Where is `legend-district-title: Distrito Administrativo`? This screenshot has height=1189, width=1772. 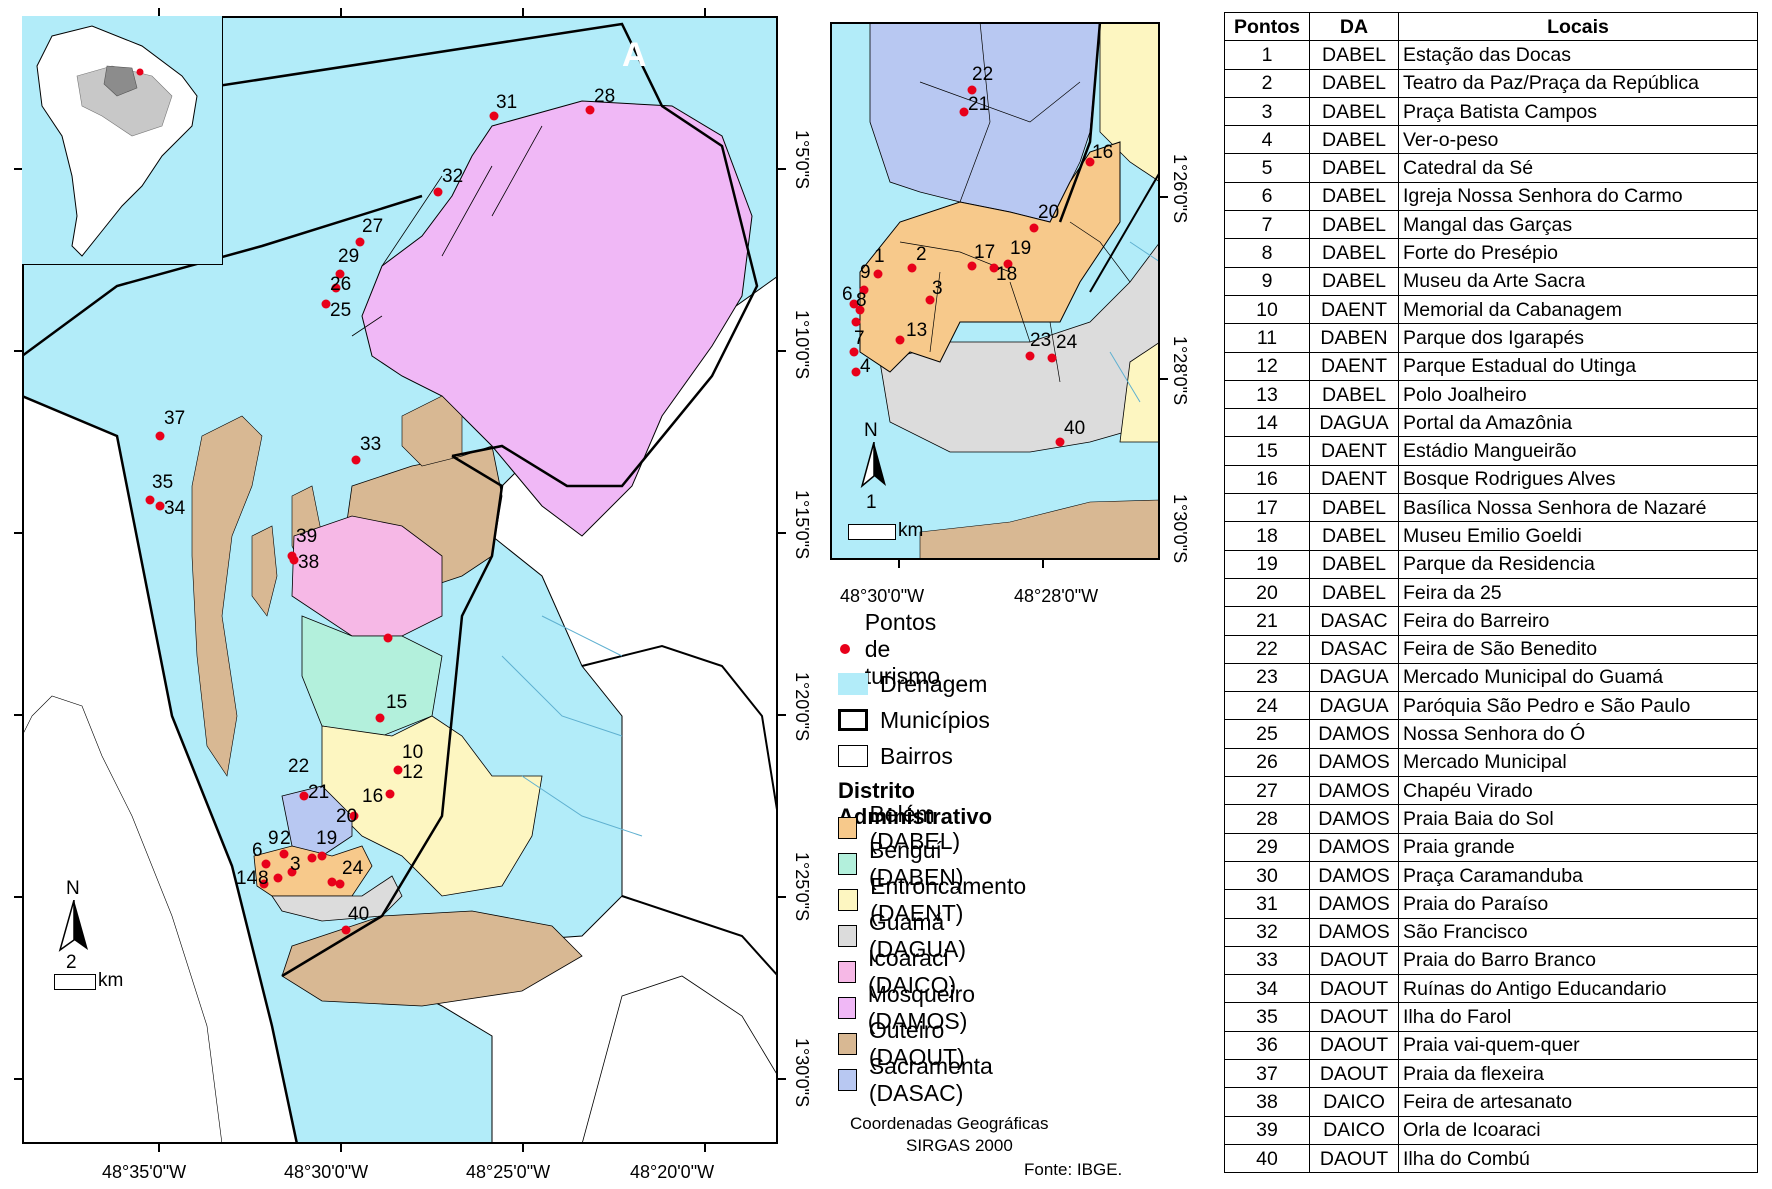
legend-district-title: Distrito Administrativo is located at coordinates (915, 803).